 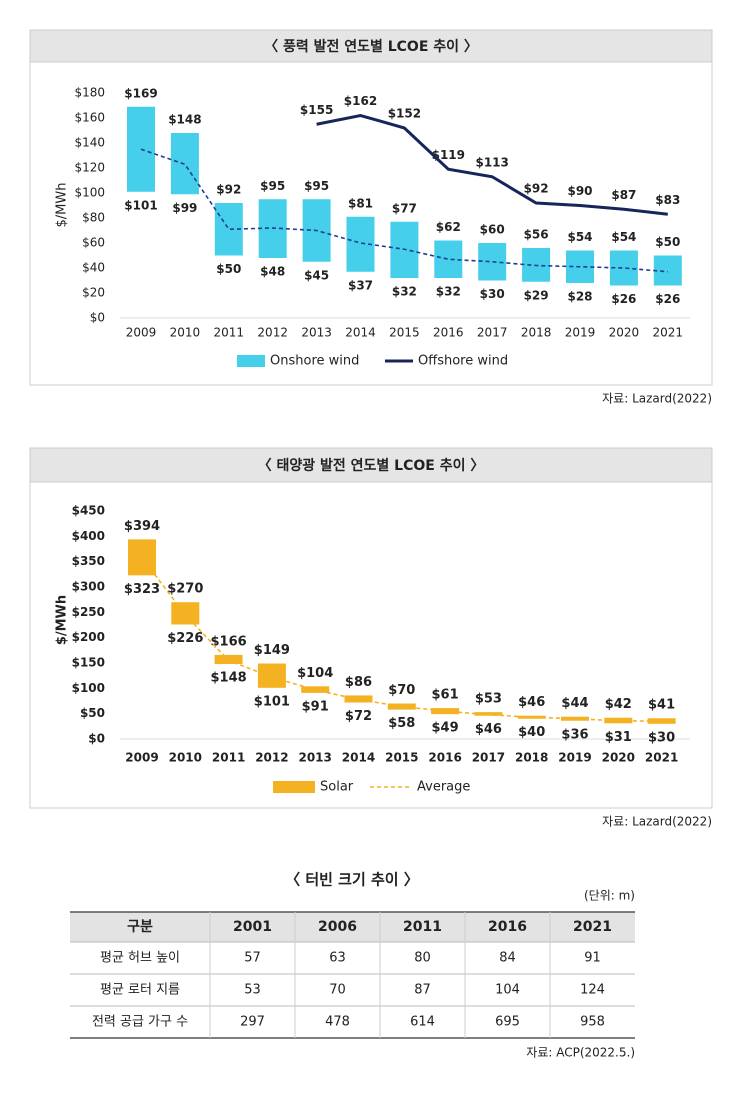 I want to click on y-tick-label: $350, so click(x=88, y=561).